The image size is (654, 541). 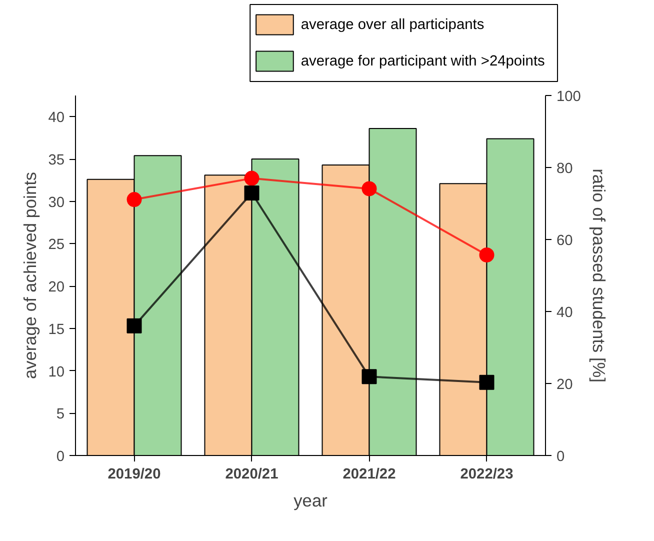 What do you see at coordinates (598, 275) in the screenshot?
I see `y2-axis-title: ratio of passed students [%]` at bounding box center [598, 275].